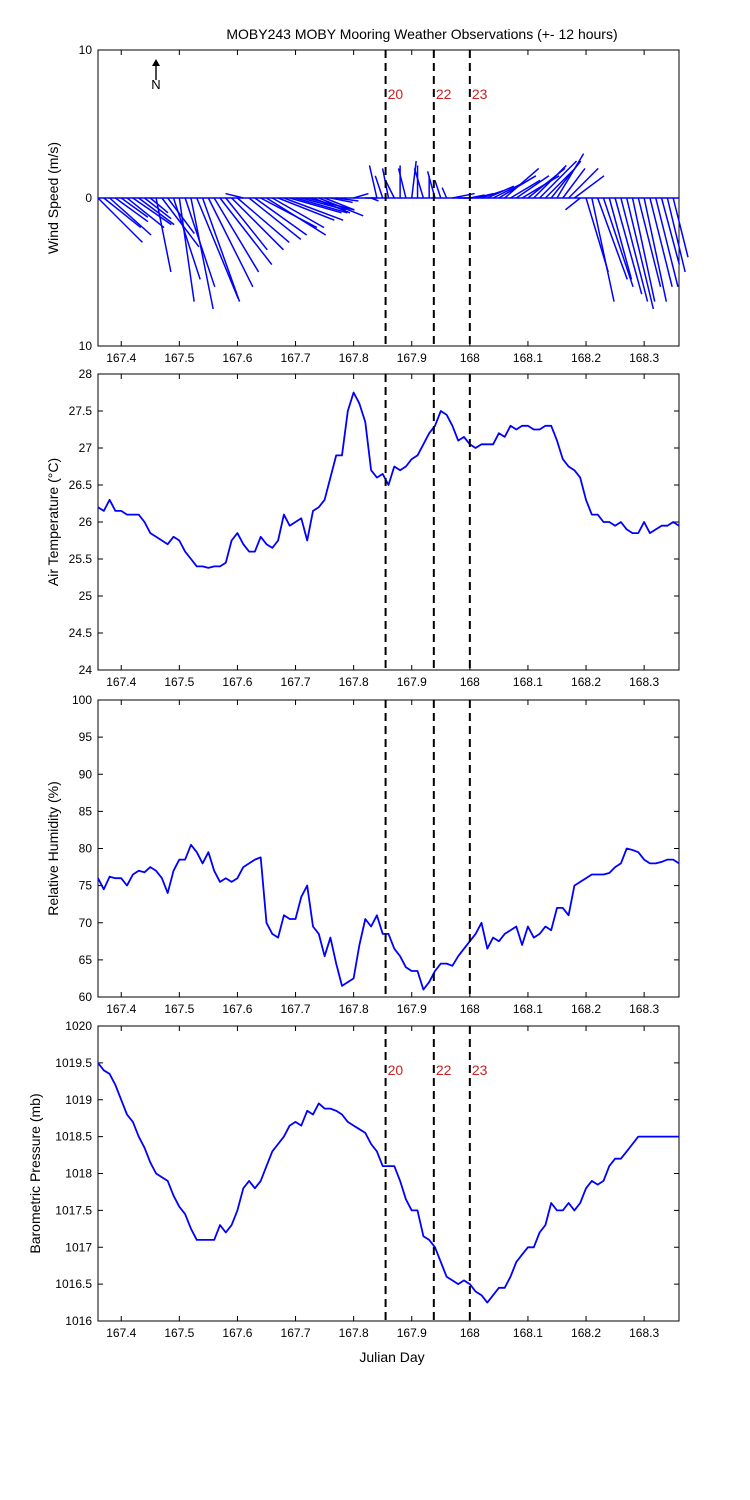 The image size is (750, 1500). I want to click on north-indicator: N, so click(156, 75).